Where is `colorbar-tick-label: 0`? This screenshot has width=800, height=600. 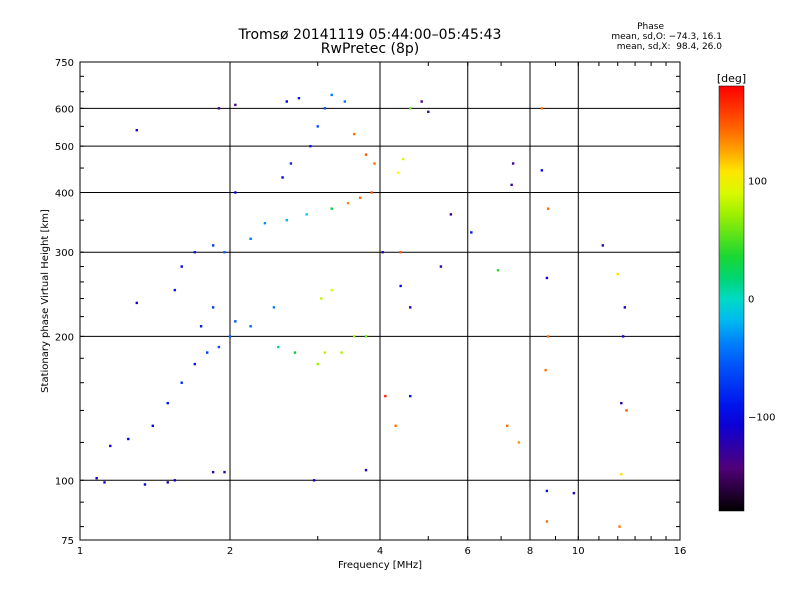
colorbar-tick-label: 0 is located at coordinates (751, 300).